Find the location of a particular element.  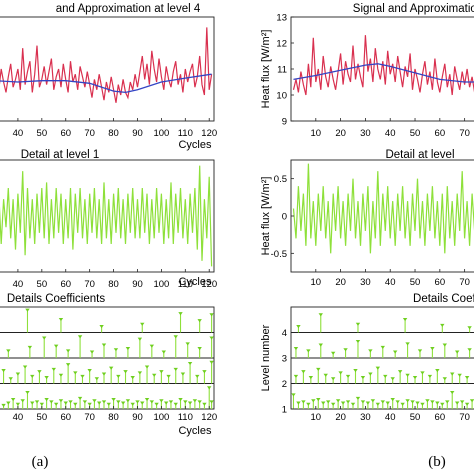

x-axis-label: Cycles is located at coordinates (195, 431).